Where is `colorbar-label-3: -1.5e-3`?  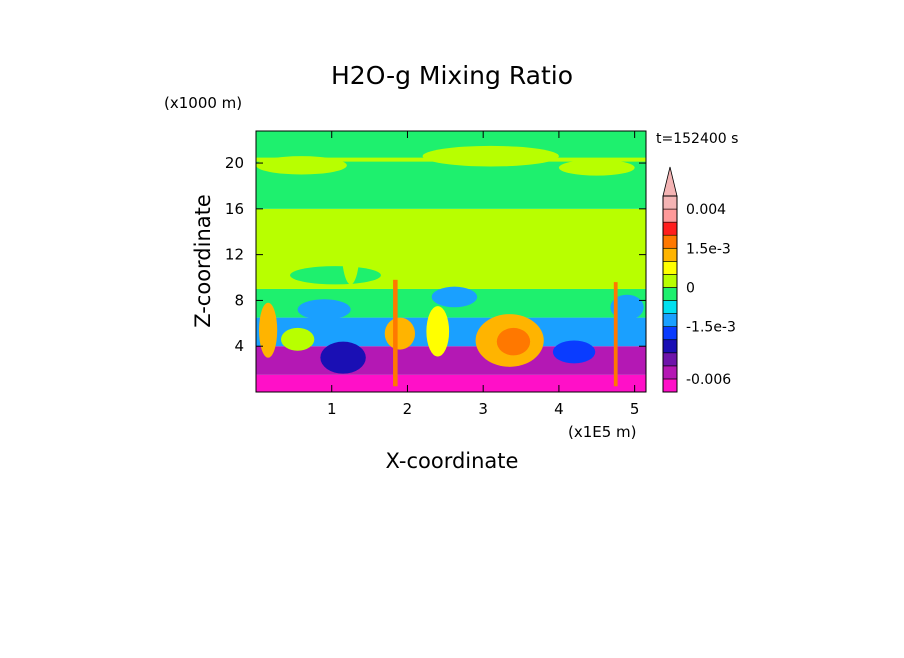 colorbar-label-3: -1.5e-3 is located at coordinates (711, 328).